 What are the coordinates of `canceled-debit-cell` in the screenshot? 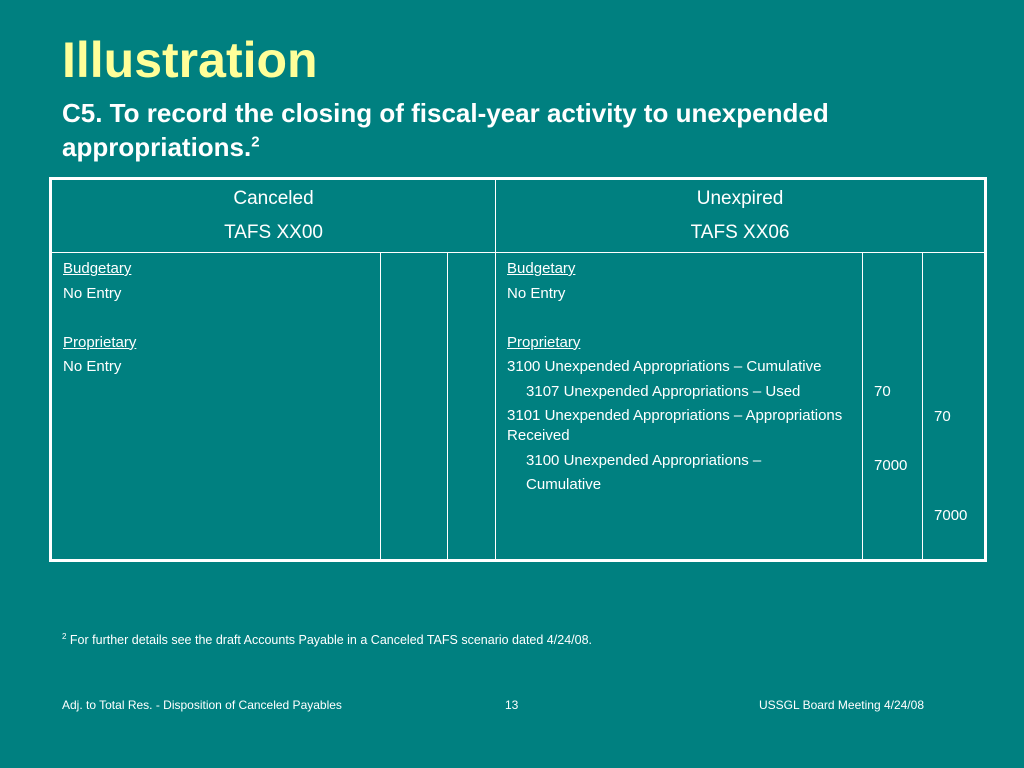 It's located at (414, 406).